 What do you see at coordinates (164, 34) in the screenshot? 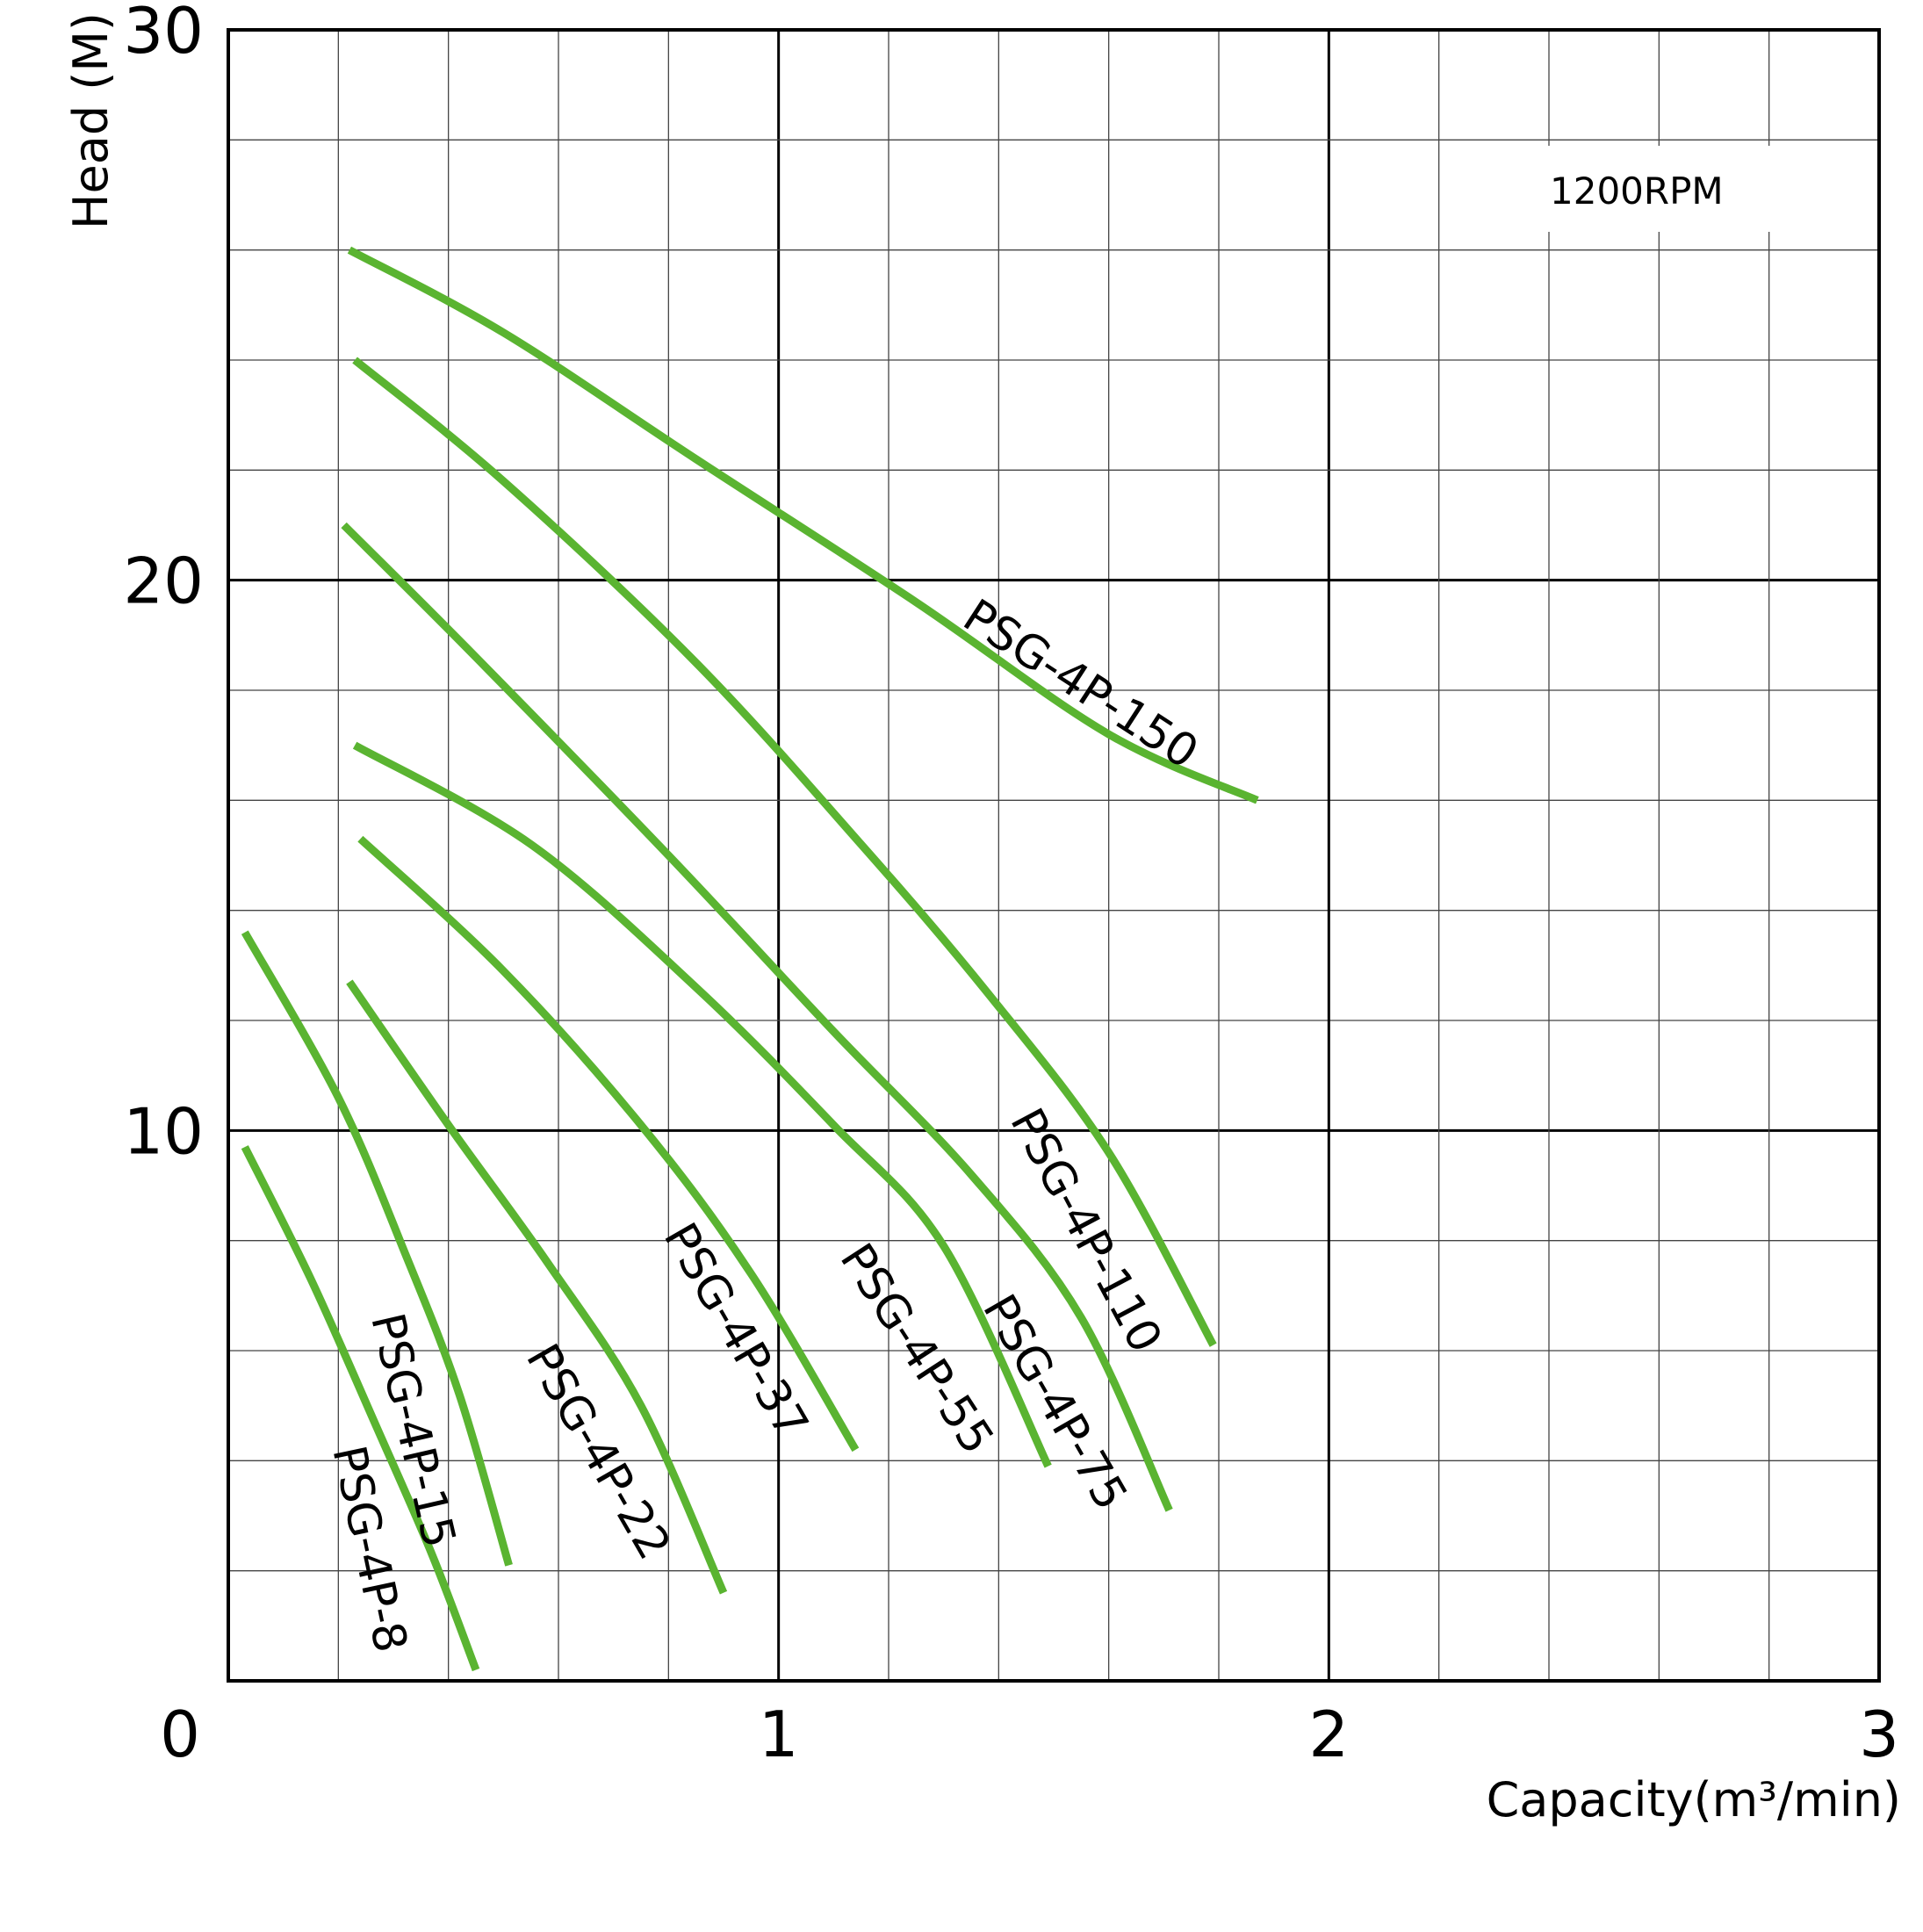
I see `y-tick-label: 30` at bounding box center [164, 34].